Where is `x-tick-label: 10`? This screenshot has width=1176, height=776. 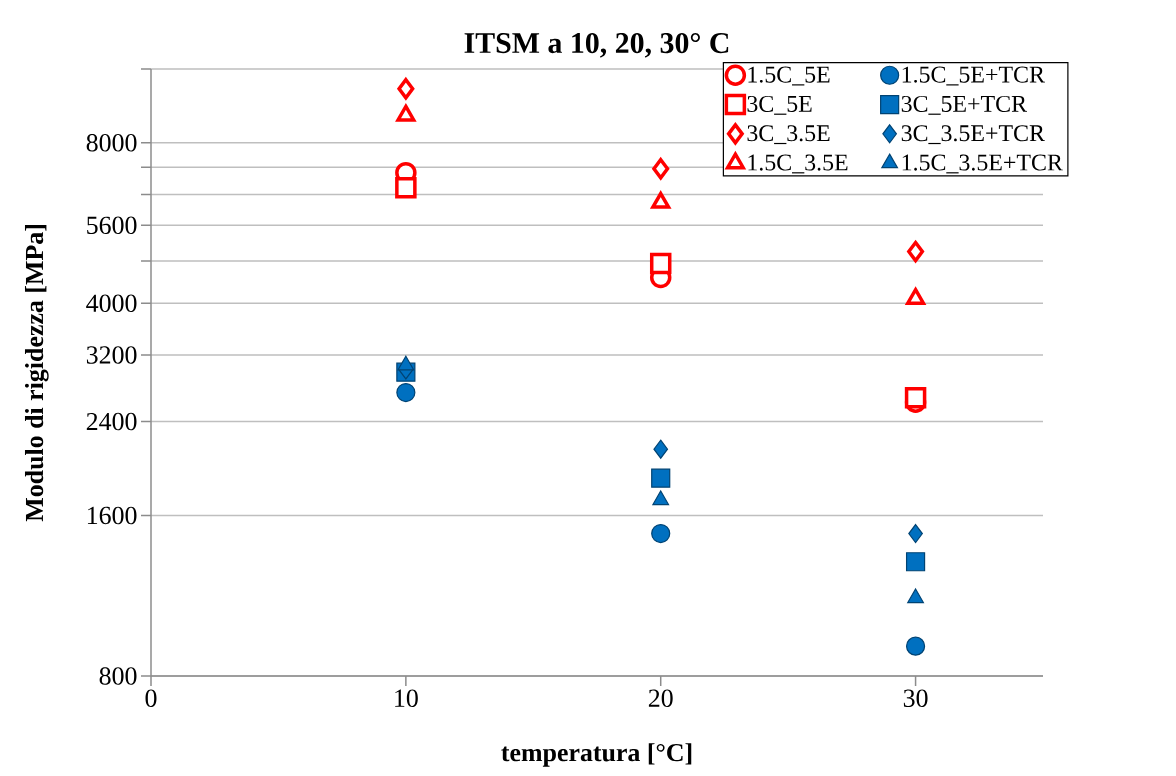 x-tick-label: 10 is located at coordinates (406, 698).